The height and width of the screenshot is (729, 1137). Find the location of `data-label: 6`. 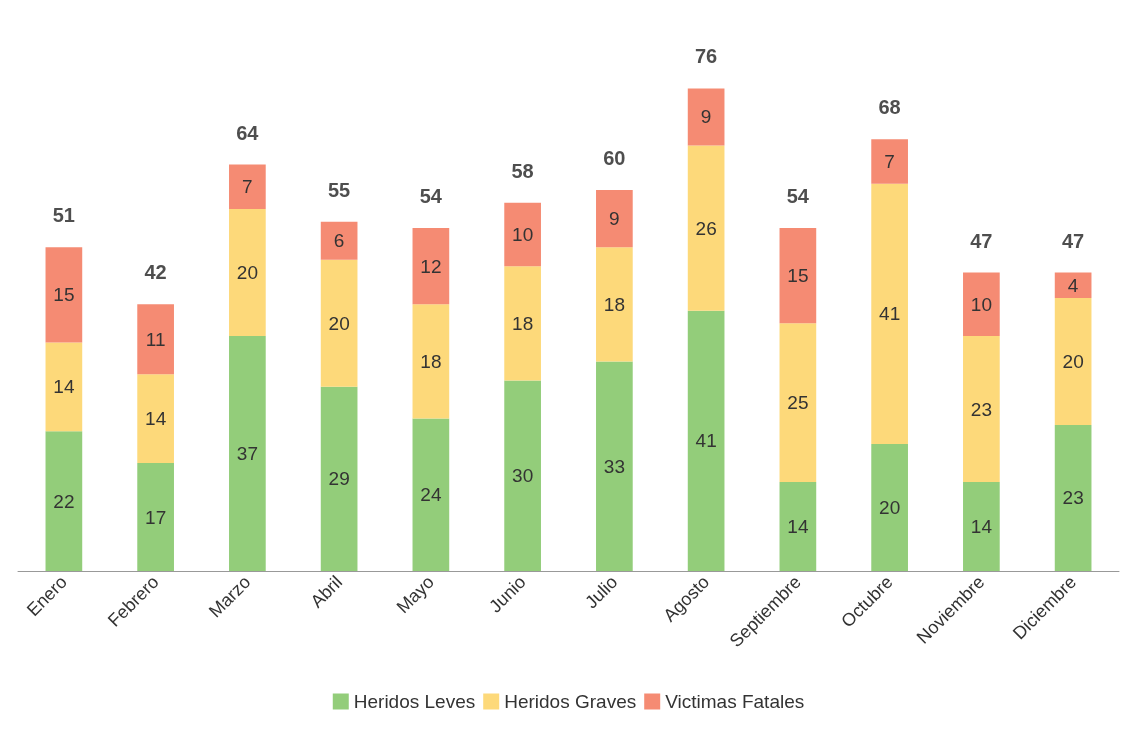

data-label: 6 is located at coordinates (339, 241).